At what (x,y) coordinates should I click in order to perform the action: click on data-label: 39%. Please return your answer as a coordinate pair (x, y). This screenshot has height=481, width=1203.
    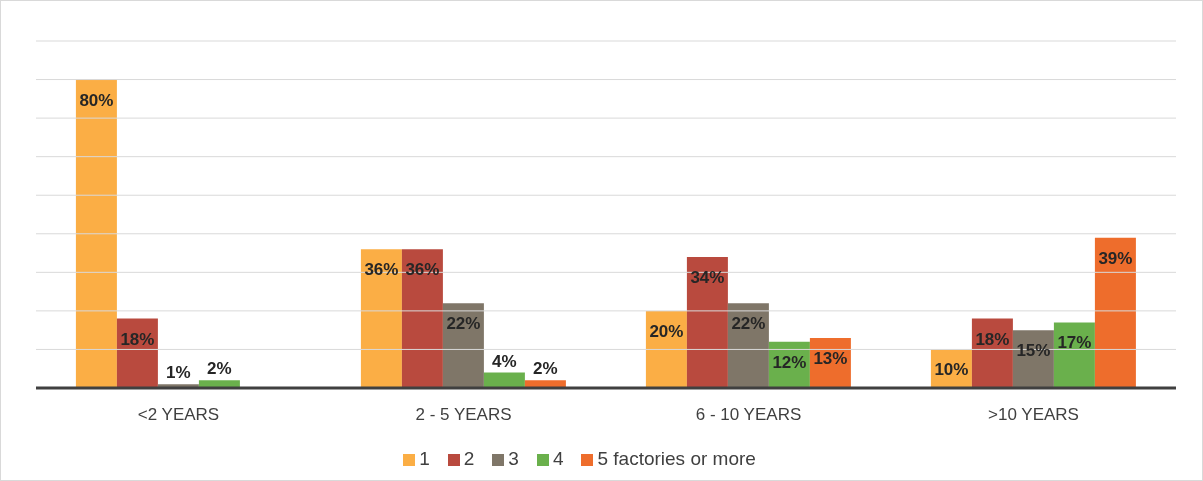
    Looking at the image, I should click on (1115, 258).